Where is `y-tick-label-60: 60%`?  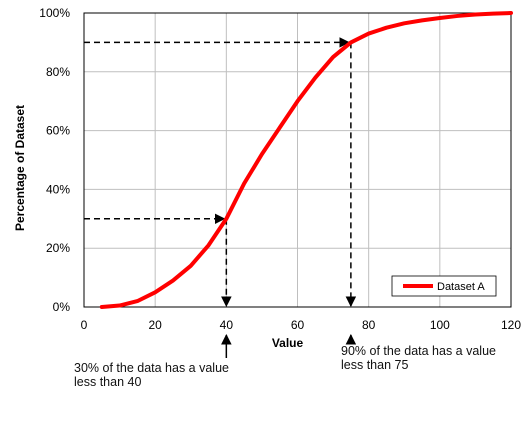 y-tick-label-60: 60% is located at coordinates (58, 131).